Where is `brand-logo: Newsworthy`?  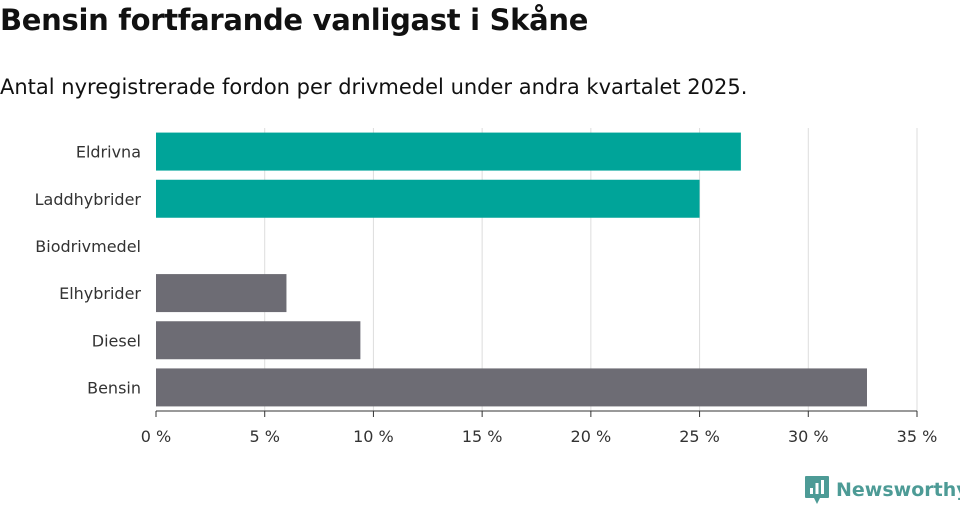 brand-logo: Newsworthy is located at coordinates (882, 490).